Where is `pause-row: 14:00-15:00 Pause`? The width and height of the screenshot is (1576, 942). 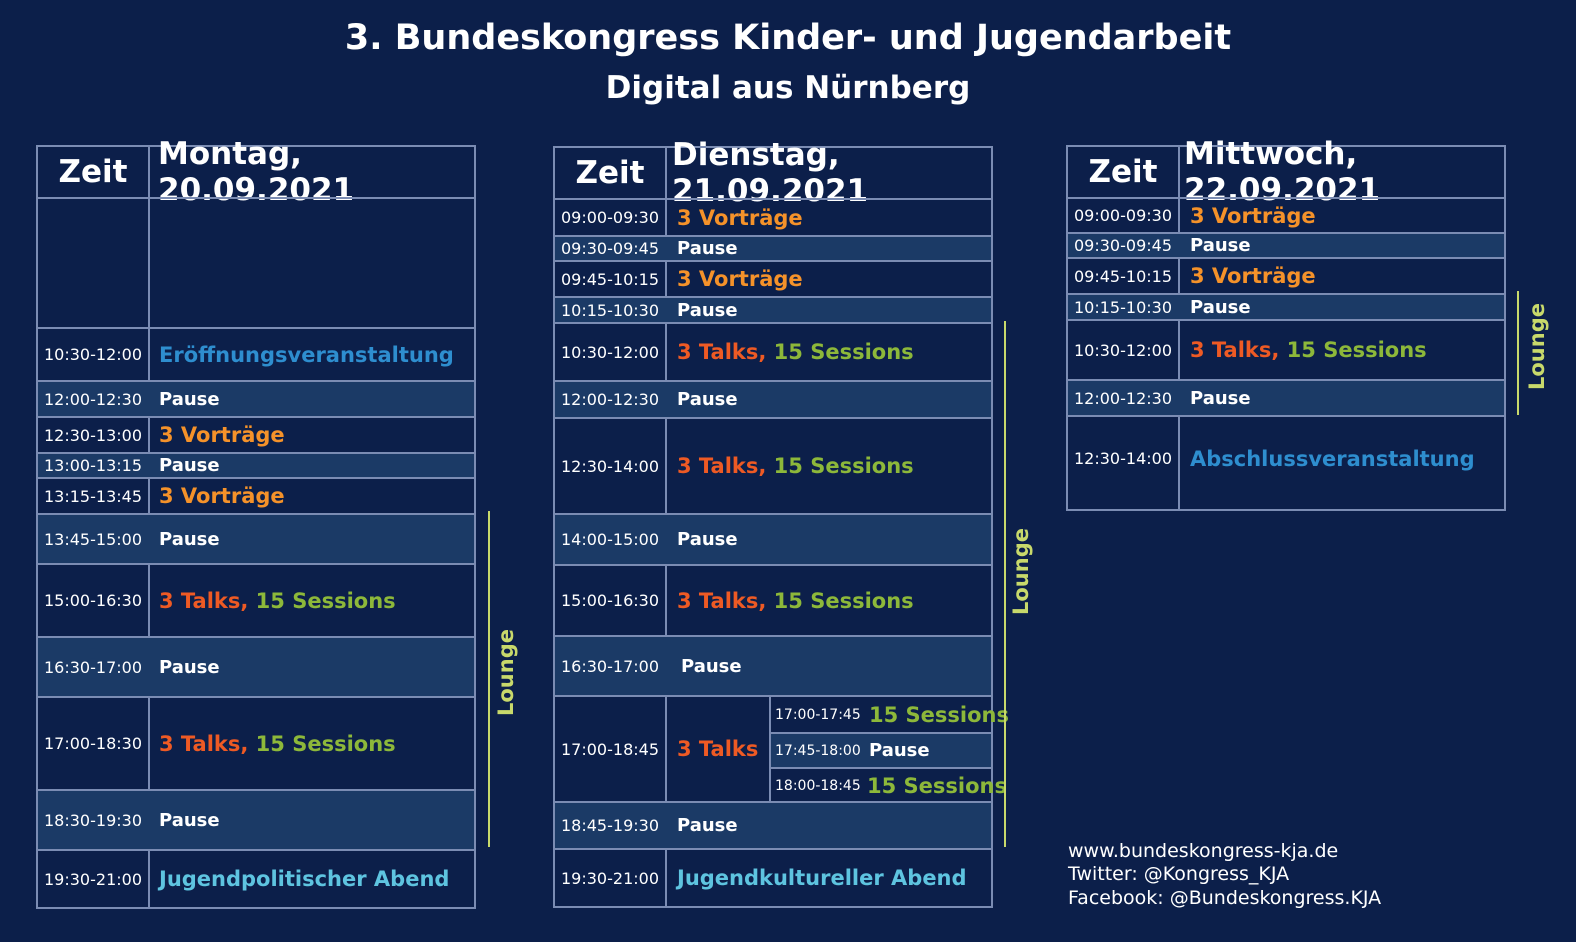
pause-row: 14:00-15:00 Pause is located at coordinates (773, 538).